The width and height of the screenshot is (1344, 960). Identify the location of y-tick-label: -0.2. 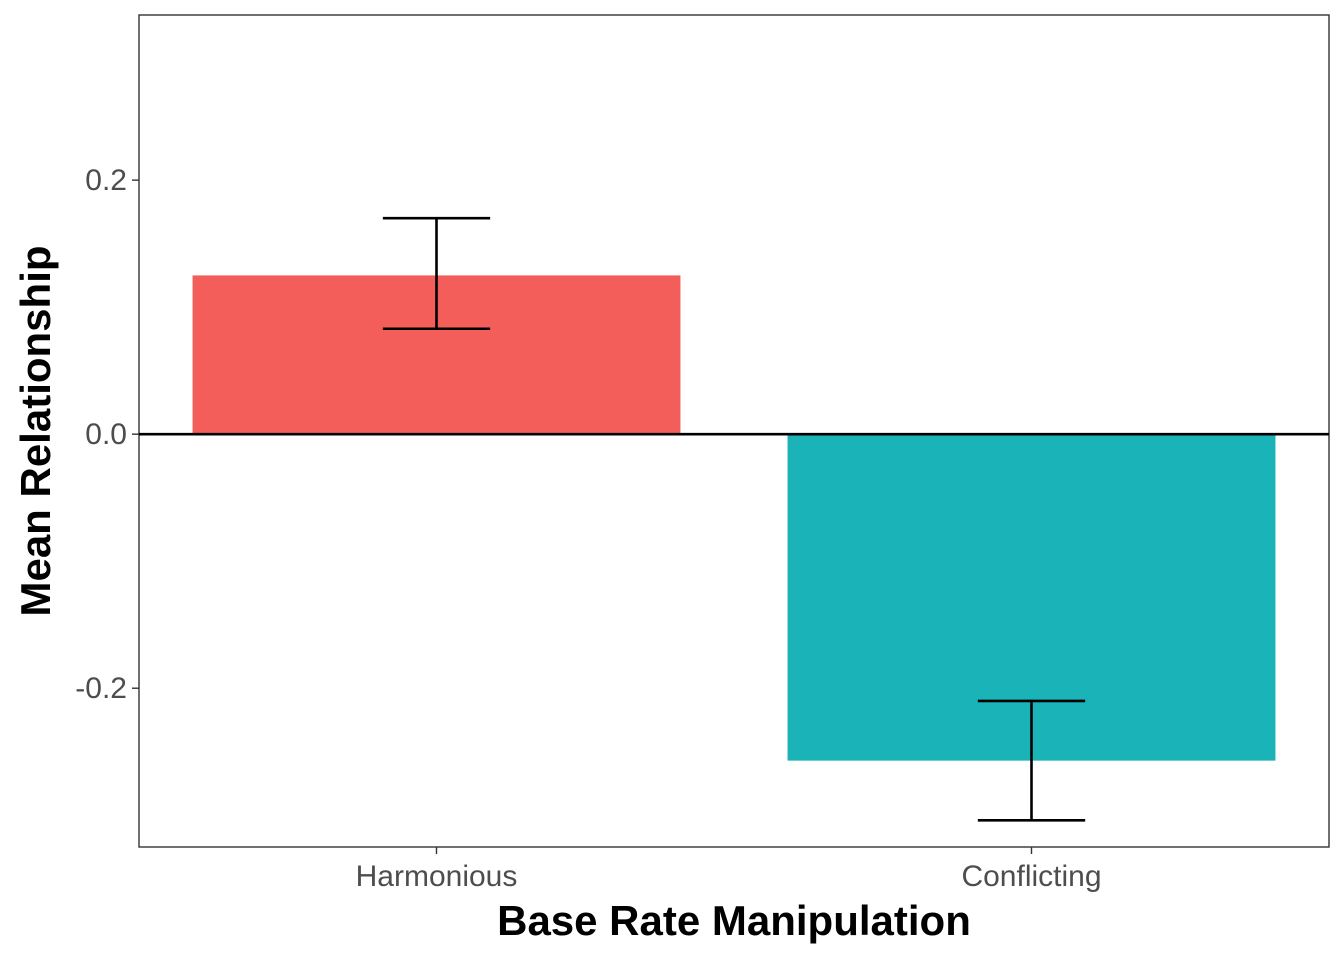
(101, 688).